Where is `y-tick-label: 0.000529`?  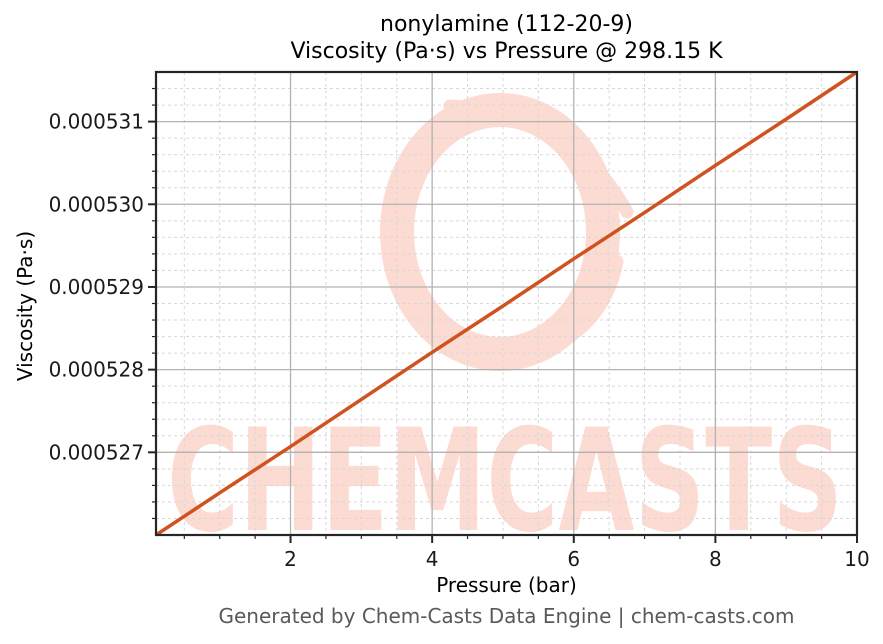
y-tick-label: 0.000529 is located at coordinates (96, 287).